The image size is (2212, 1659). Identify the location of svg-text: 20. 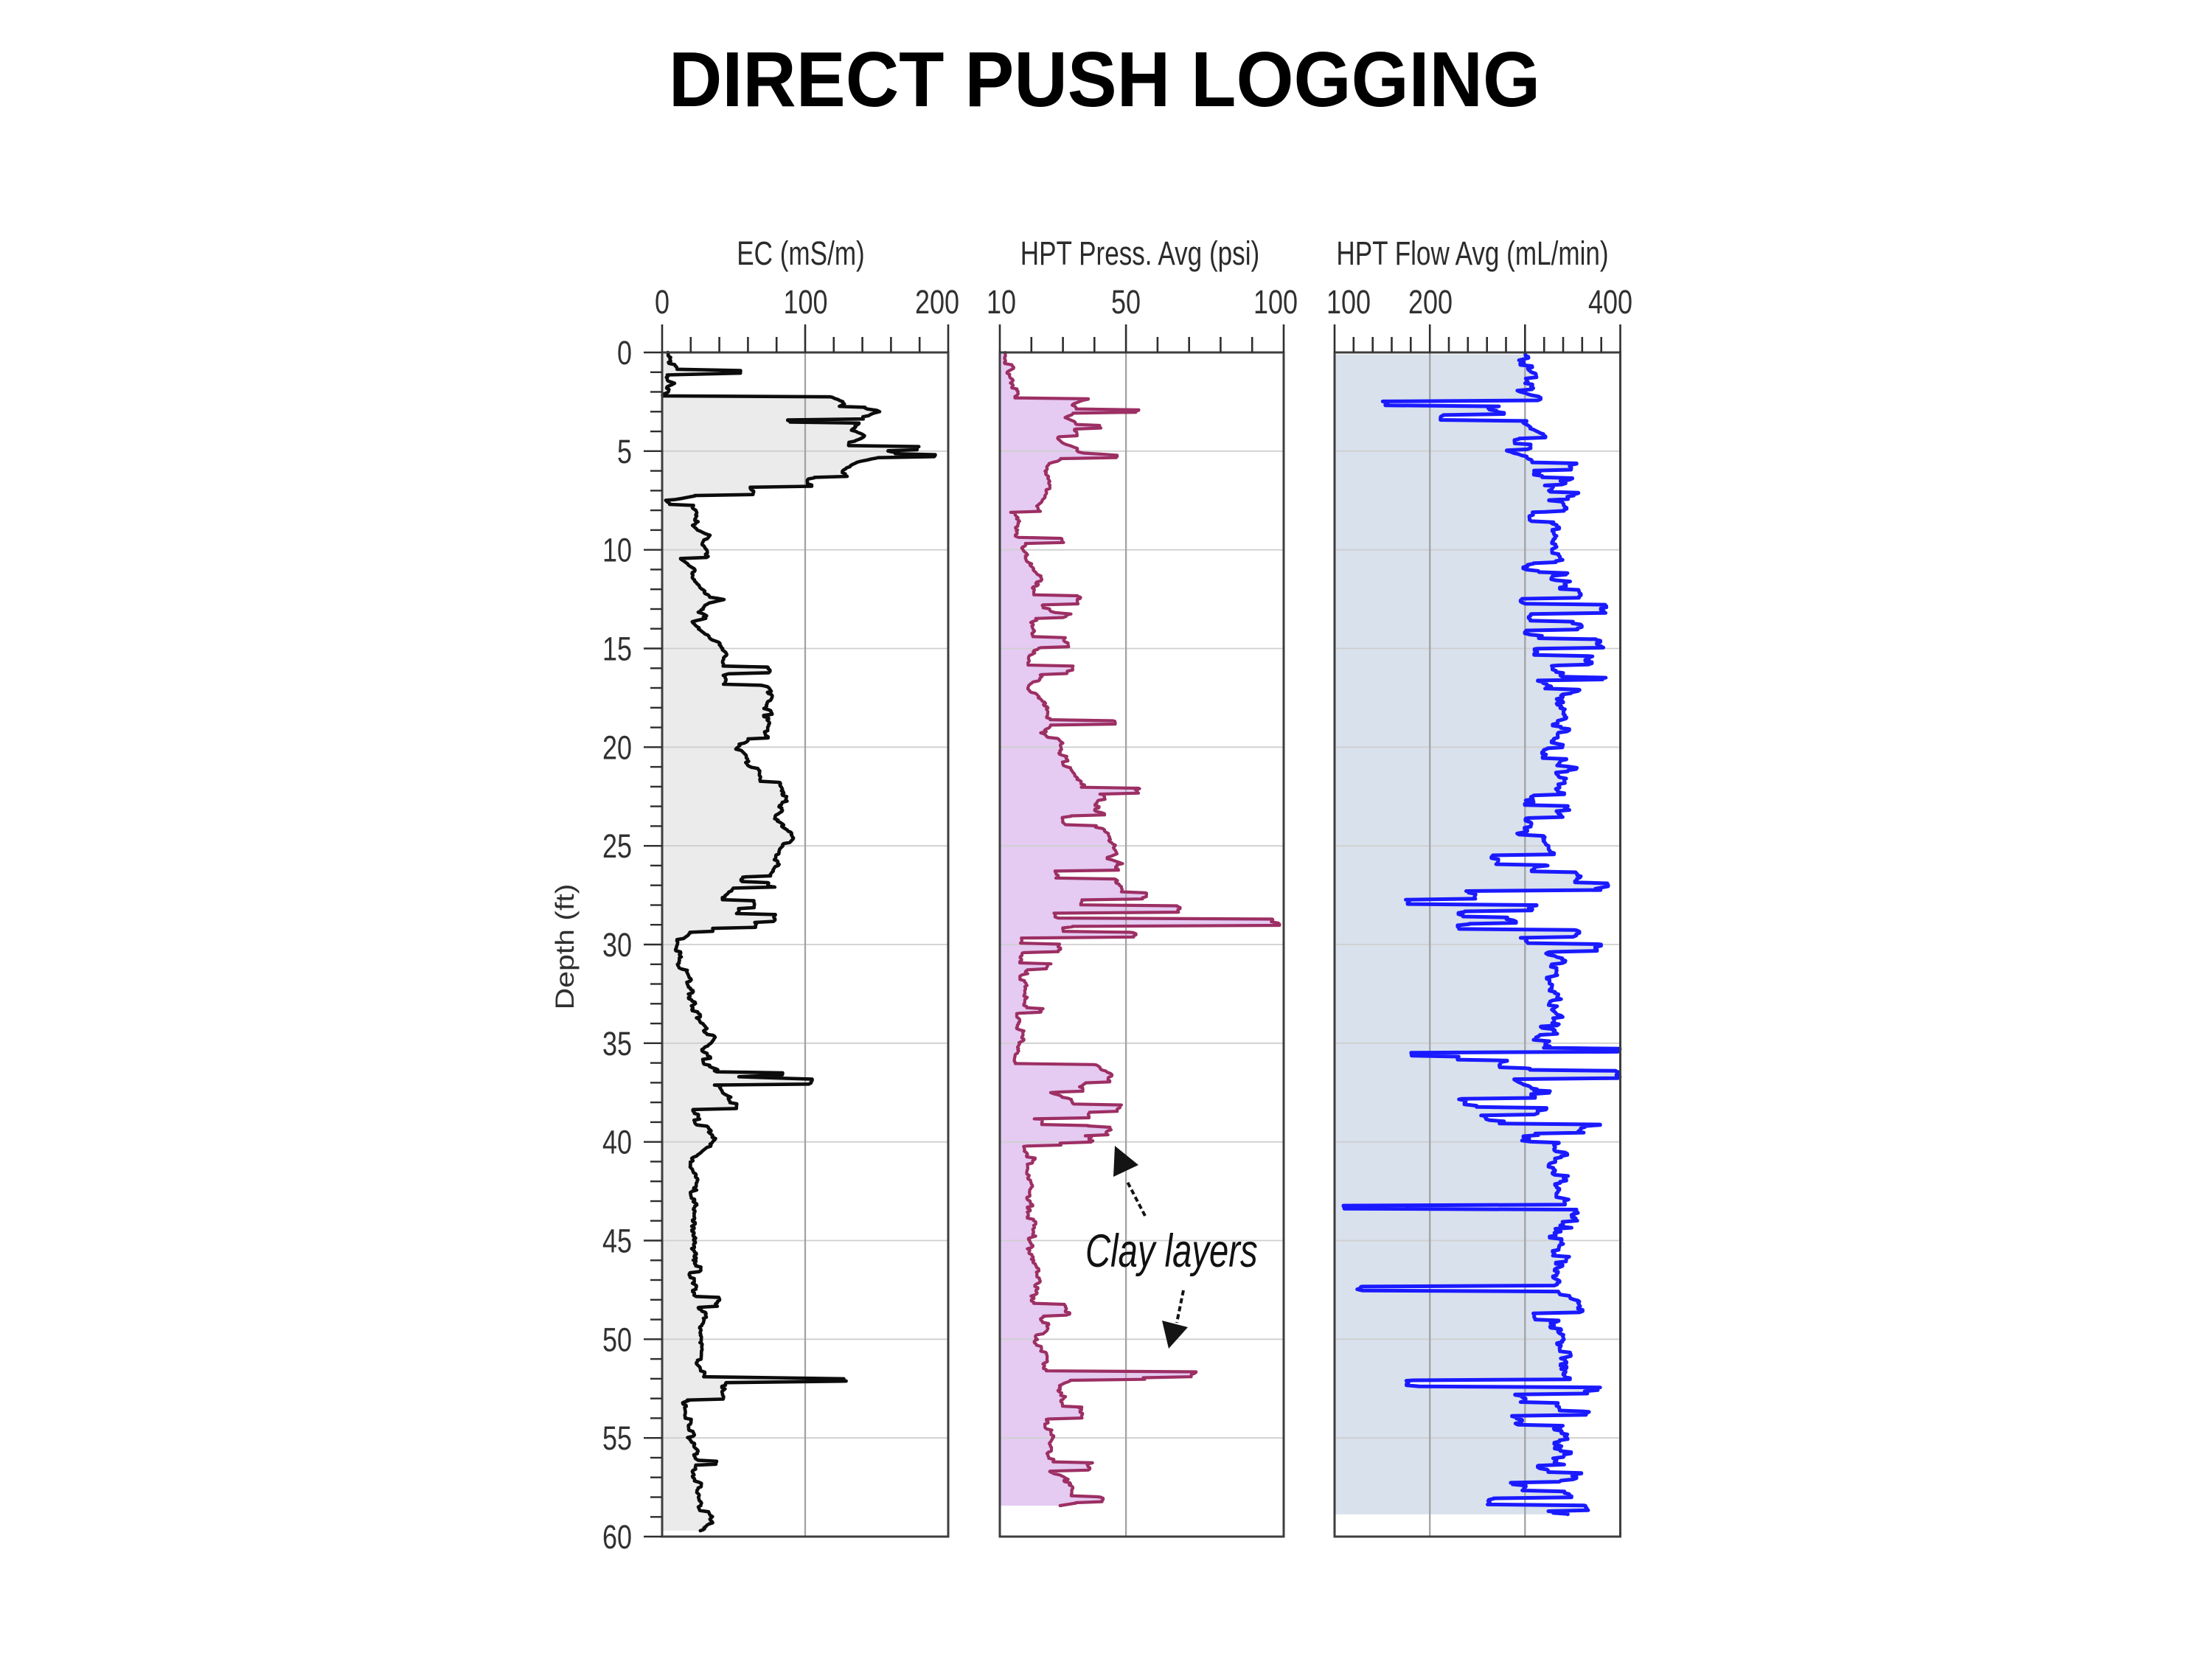
(617, 747).